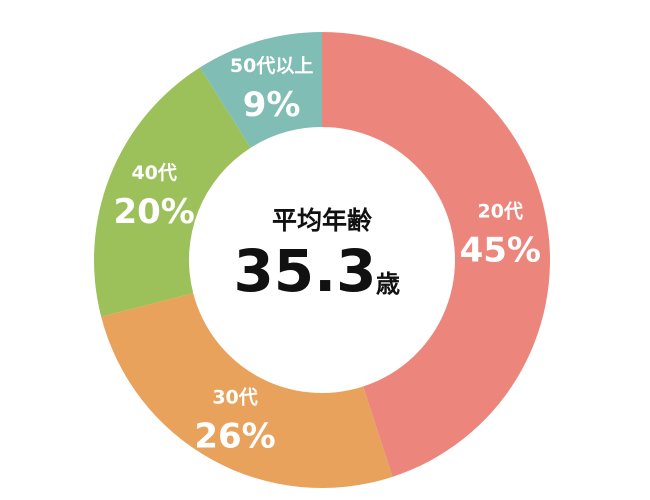  What do you see at coordinates (153, 212) in the screenshot?
I see `slice-value-label: 20%` at bounding box center [153, 212].